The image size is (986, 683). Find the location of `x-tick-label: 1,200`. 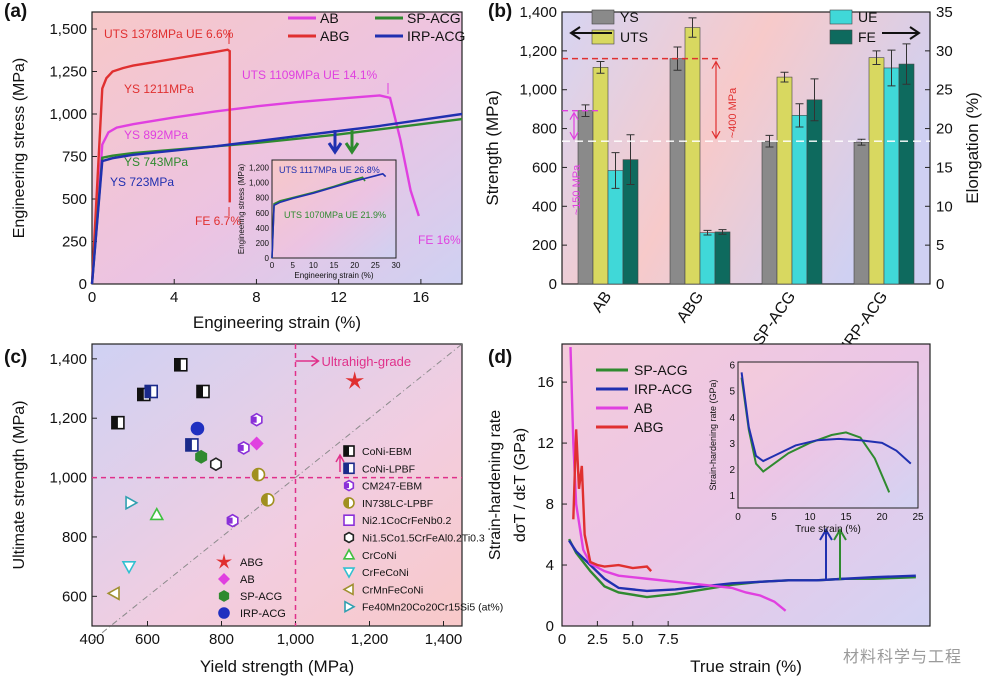

x-tick-label: 1,200 is located at coordinates (370, 639).